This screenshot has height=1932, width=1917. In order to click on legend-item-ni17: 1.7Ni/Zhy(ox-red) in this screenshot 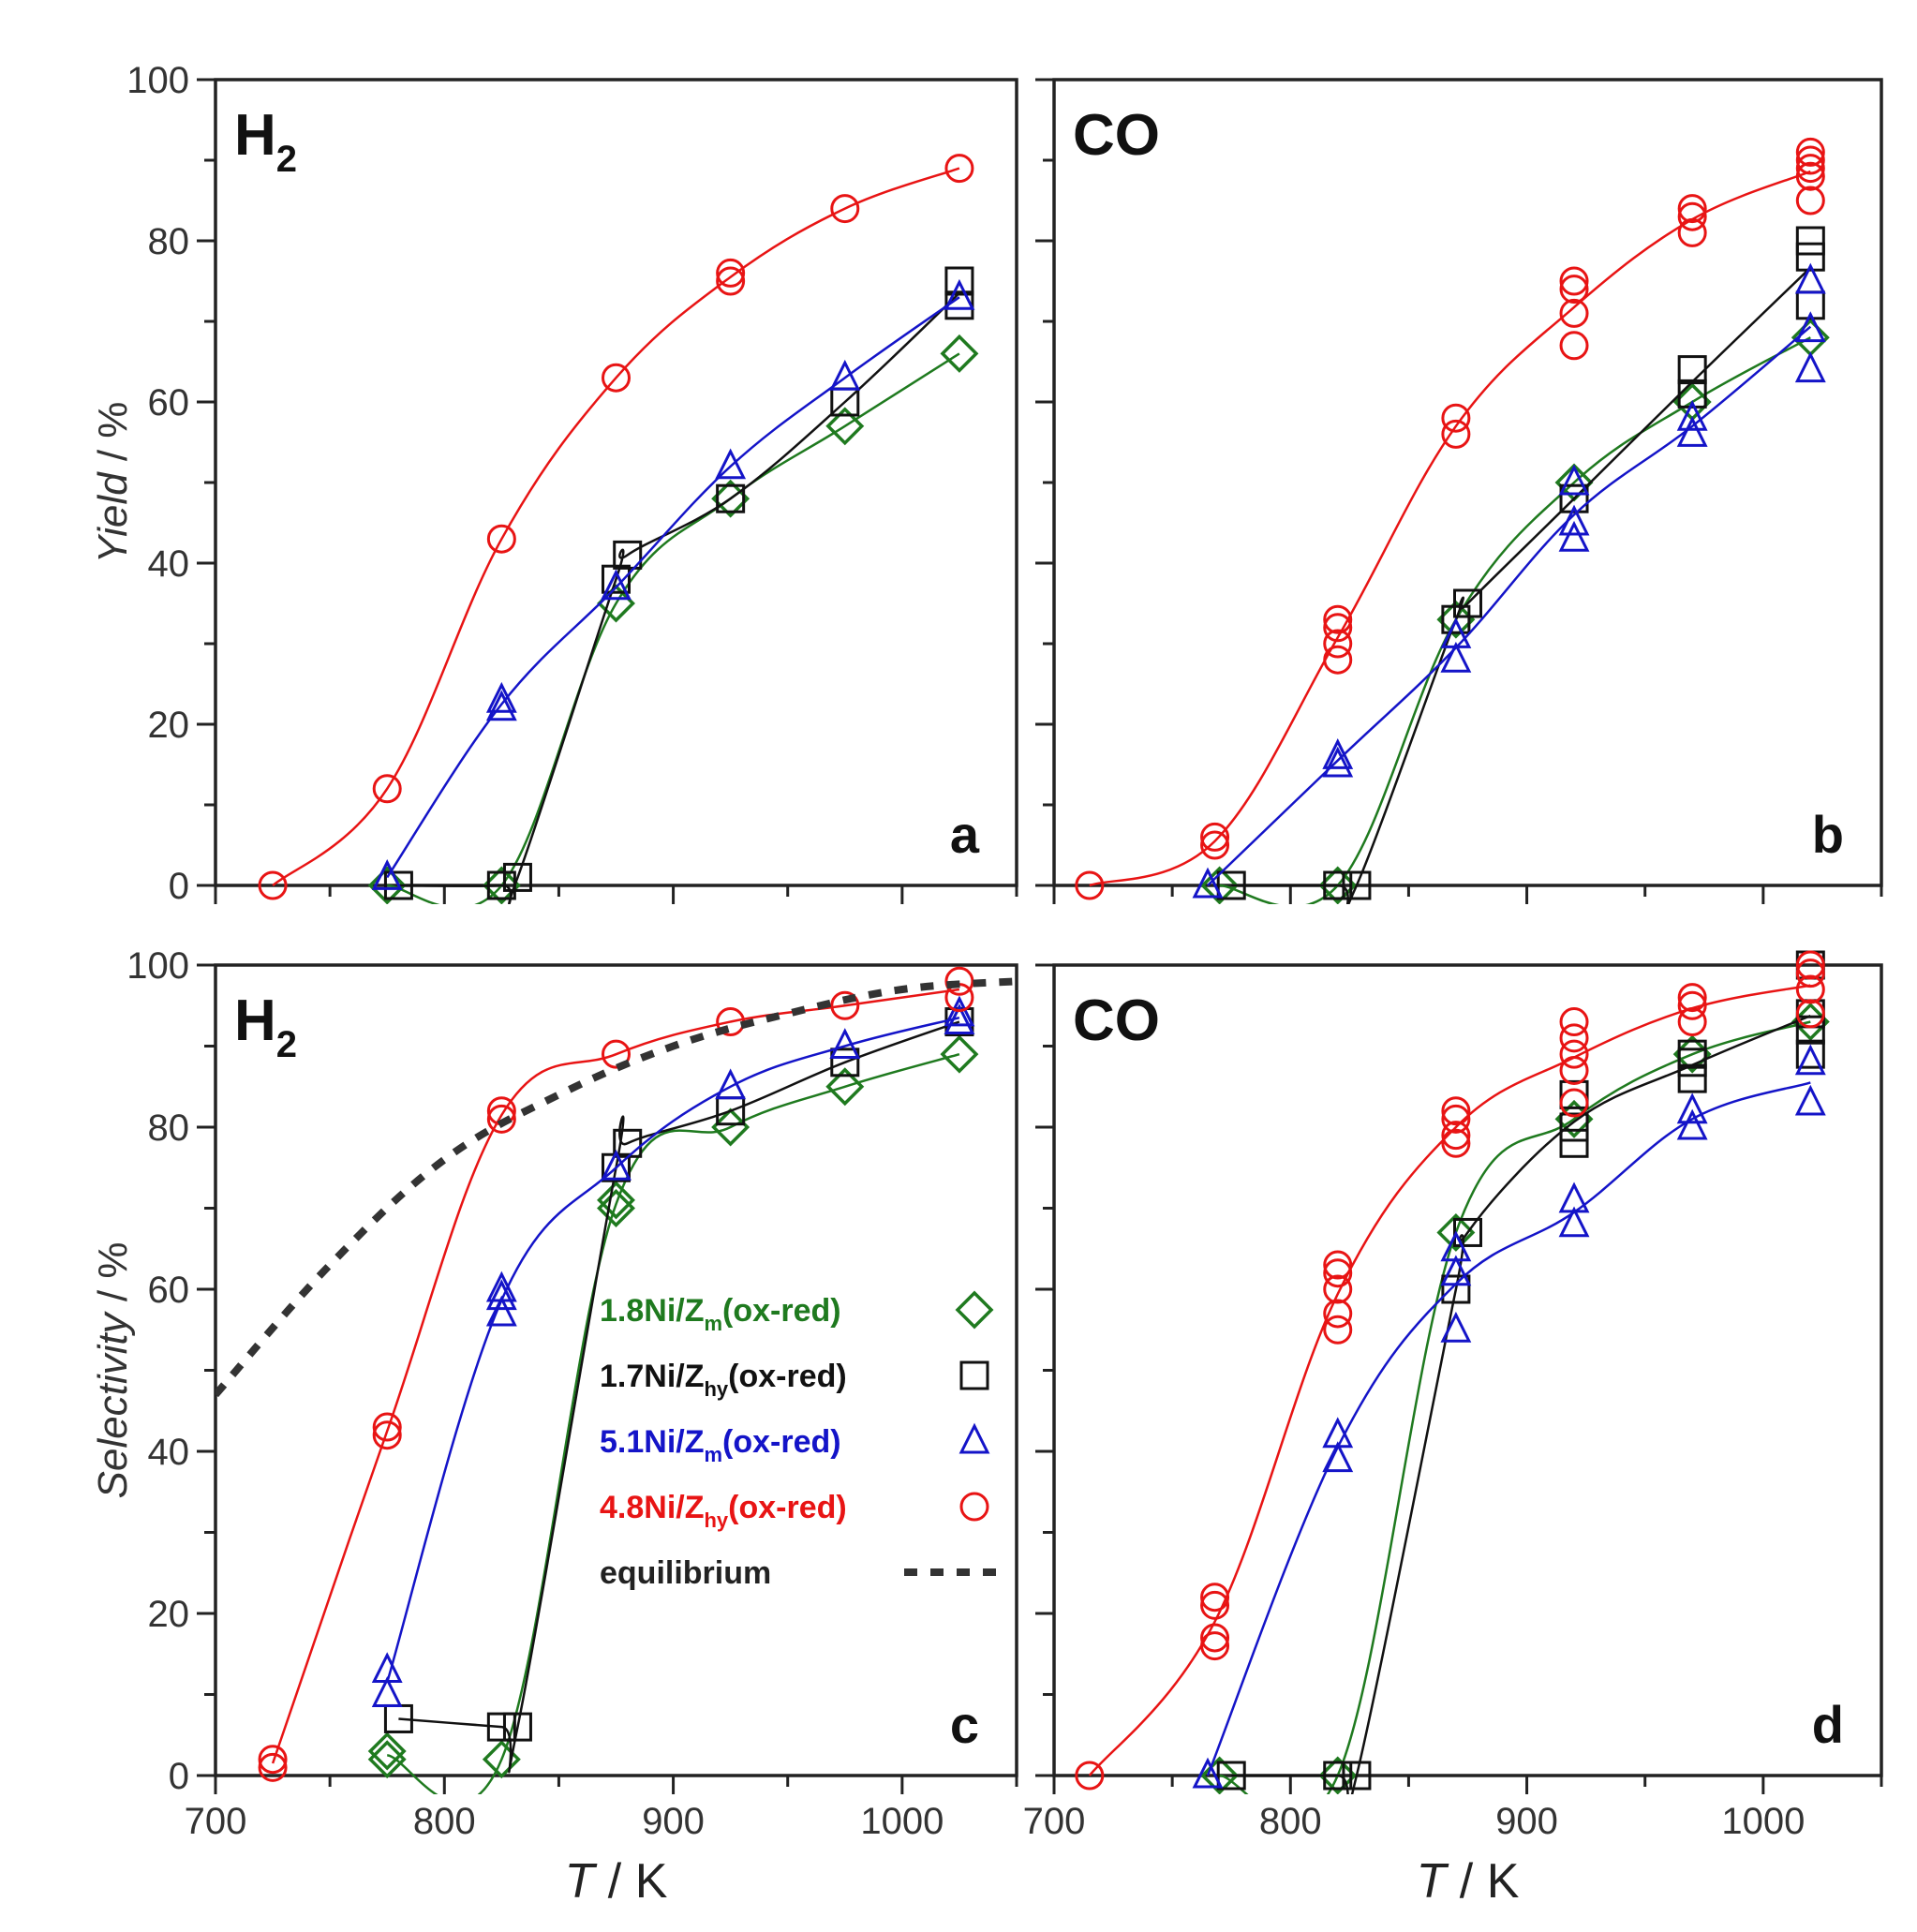, I will do `click(794, 1380)`.